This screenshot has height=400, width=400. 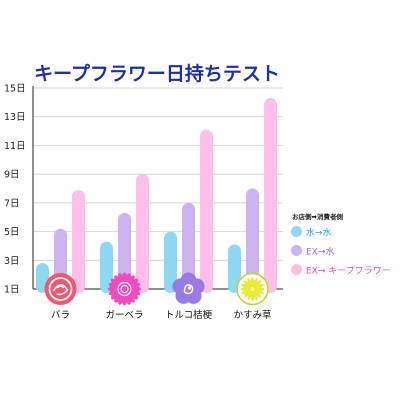 What do you see at coordinates (317, 216) in the screenshot?
I see `legend-heading: お店側➡消費者側` at bounding box center [317, 216].